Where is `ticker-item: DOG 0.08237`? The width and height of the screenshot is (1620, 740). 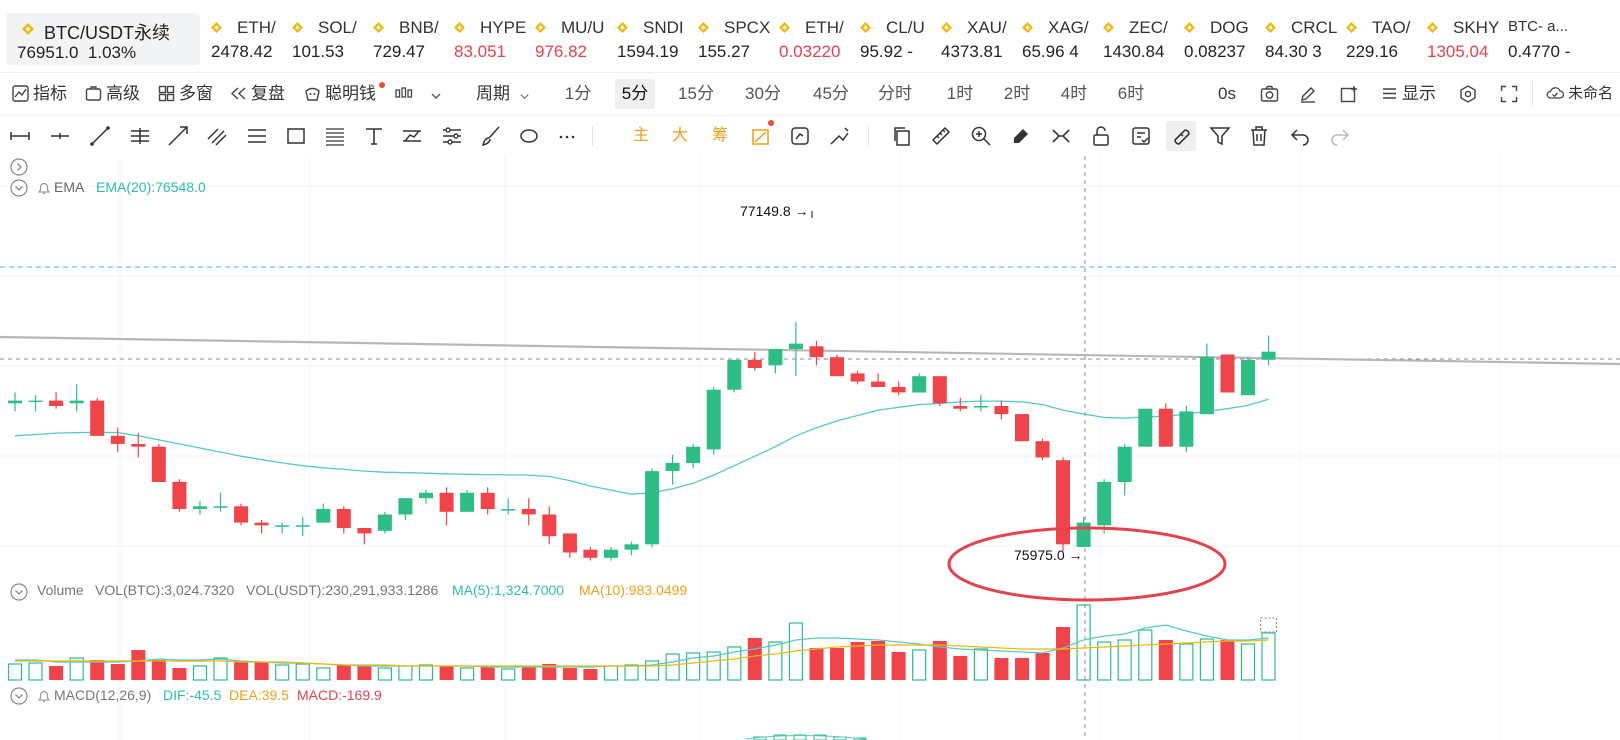 ticker-item: DOG 0.08237 is located at coordinates (1221, 39).